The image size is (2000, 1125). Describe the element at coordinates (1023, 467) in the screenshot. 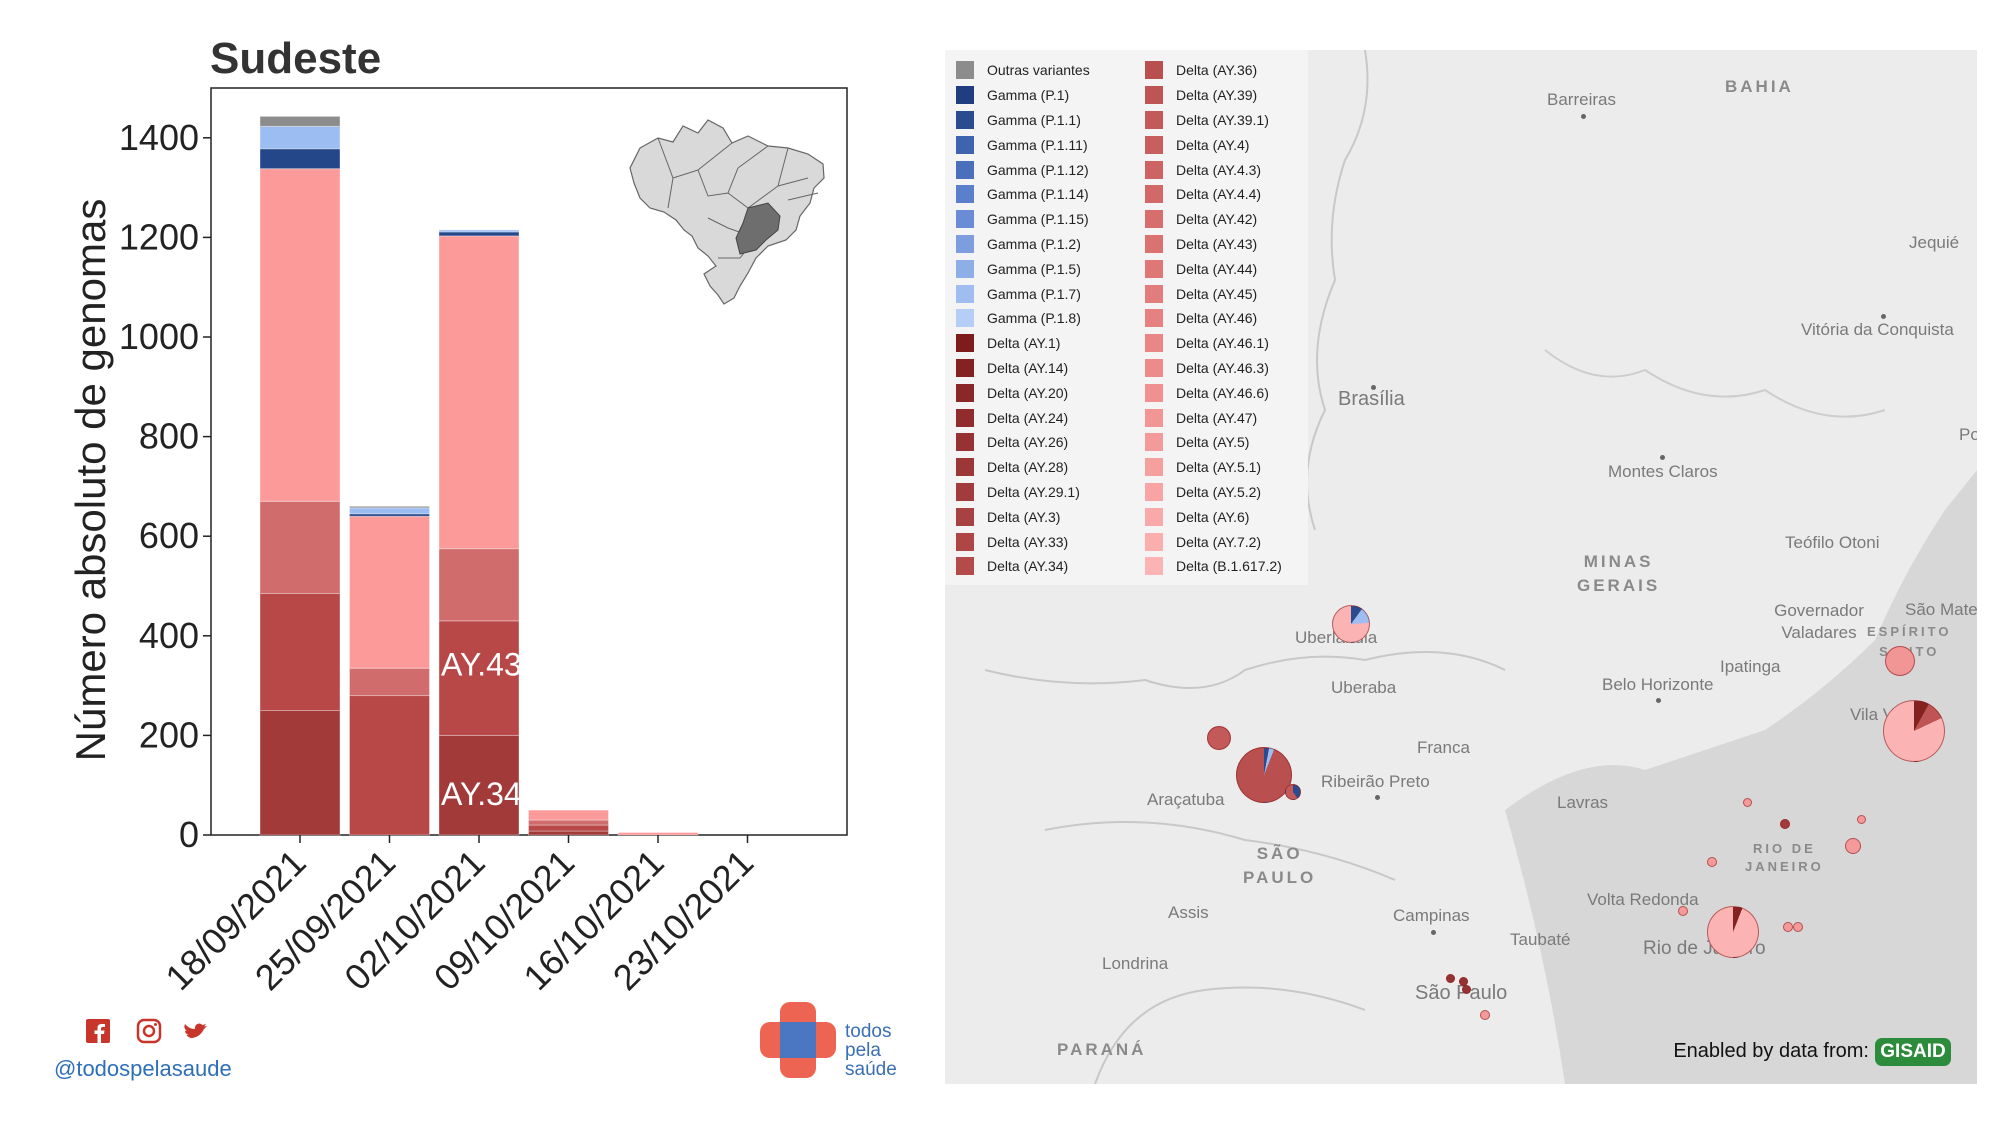

I see `legend-item: Delta (AY.28)` at that location.